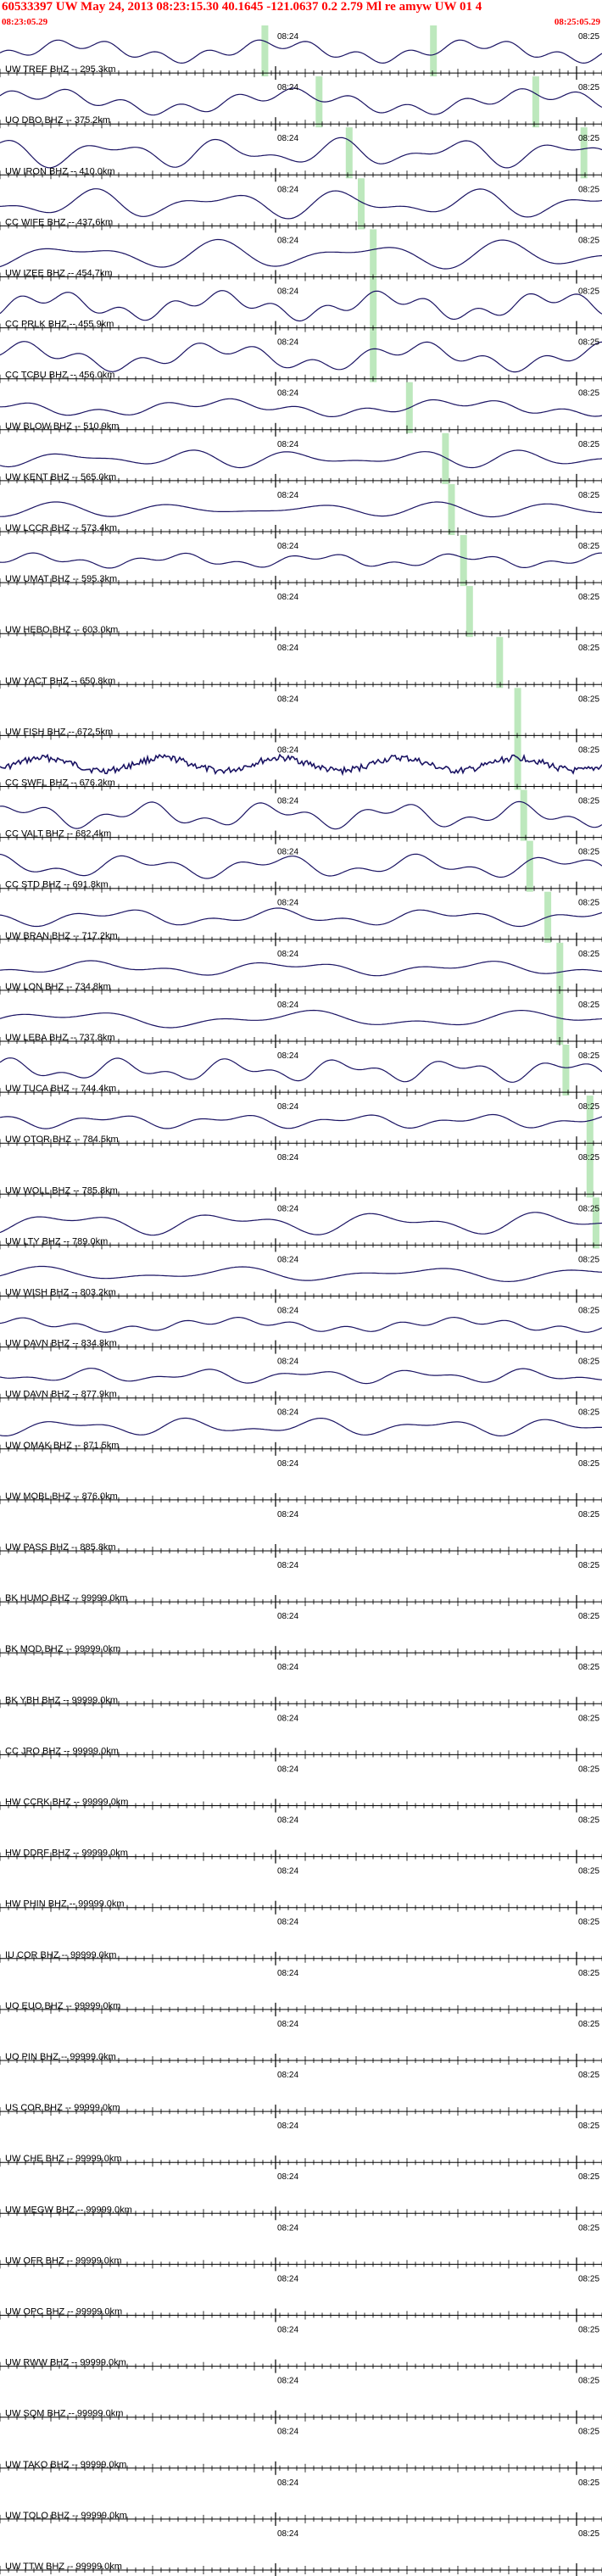 This screenshot has height=2576, width=602. Describe the element at coordinates (66, 1803) in the screenshot. I see `station-label: HW CCRK BHZ -- 99999.0km` at that location.